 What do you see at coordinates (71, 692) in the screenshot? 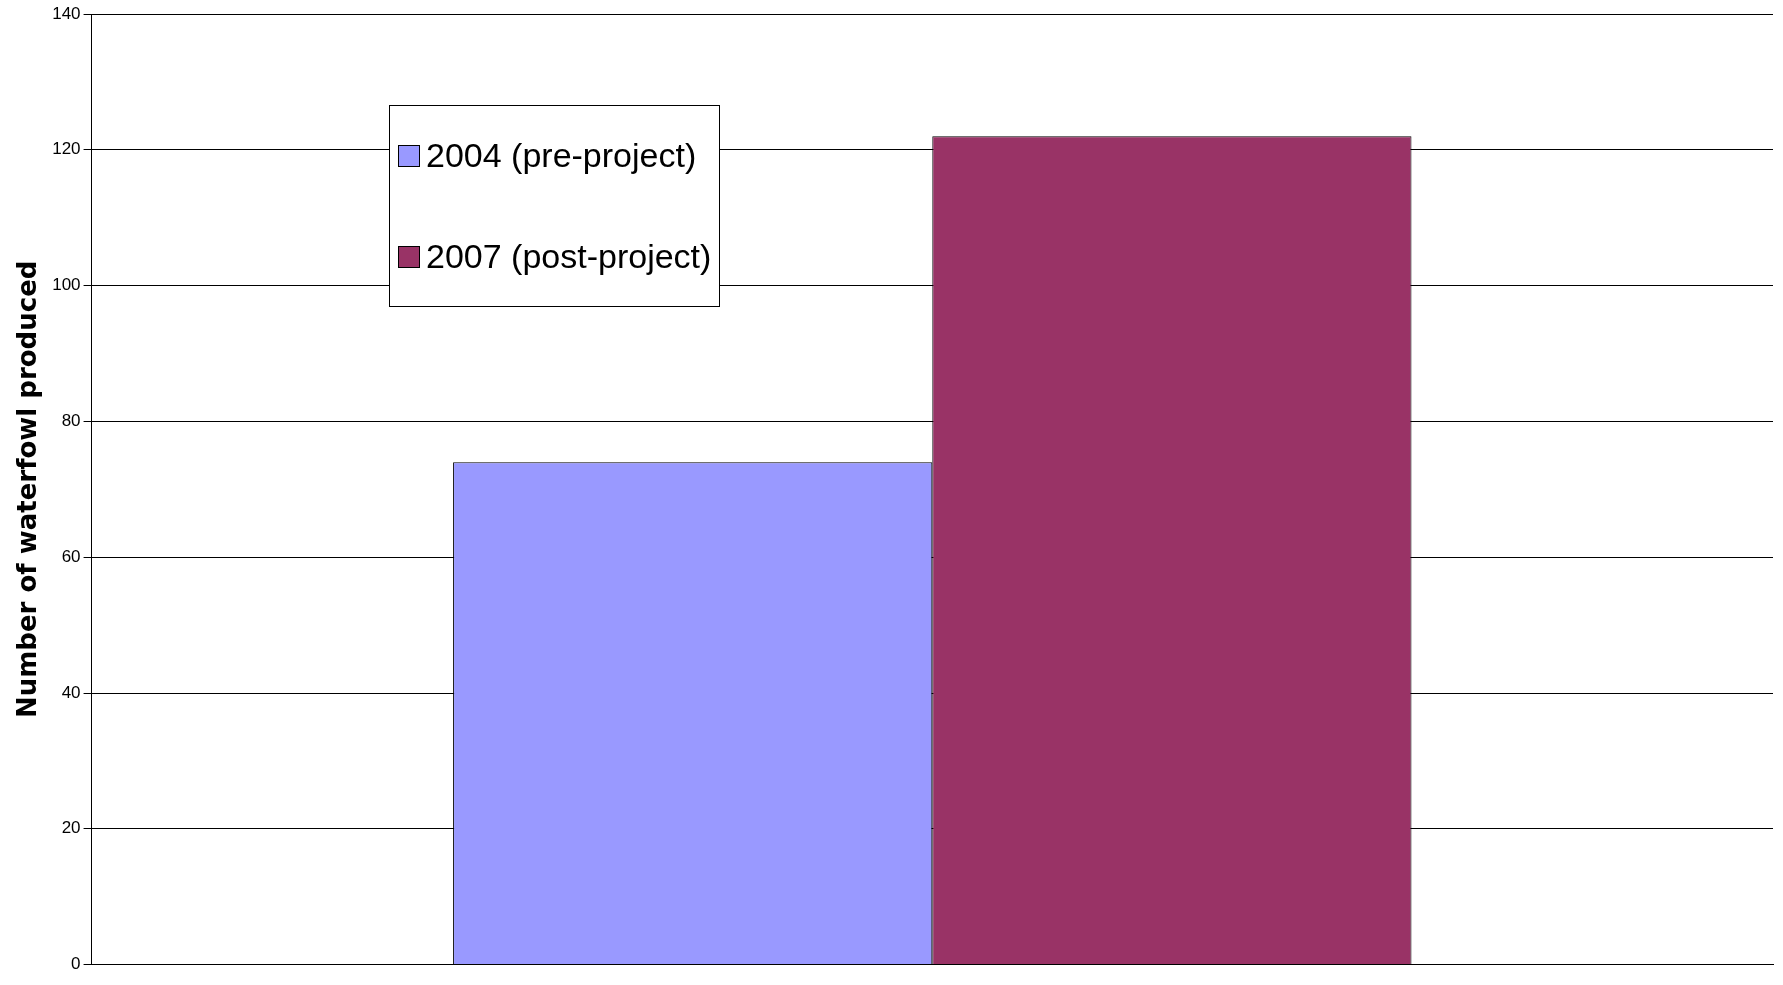
I see `y-tick-label: 40` at bounding box center [71, 692].